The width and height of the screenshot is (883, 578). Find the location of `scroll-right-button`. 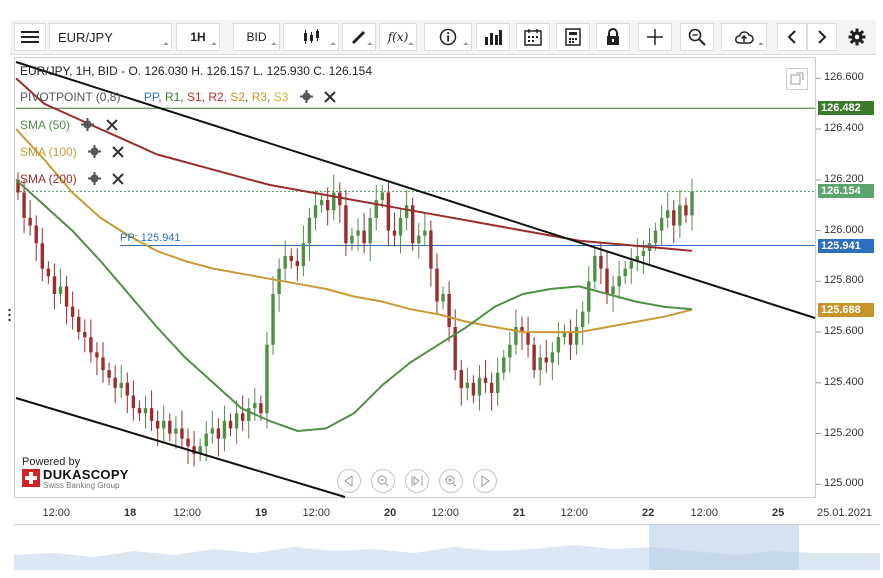

scroll-right-button is located at coordinates (822, 37).